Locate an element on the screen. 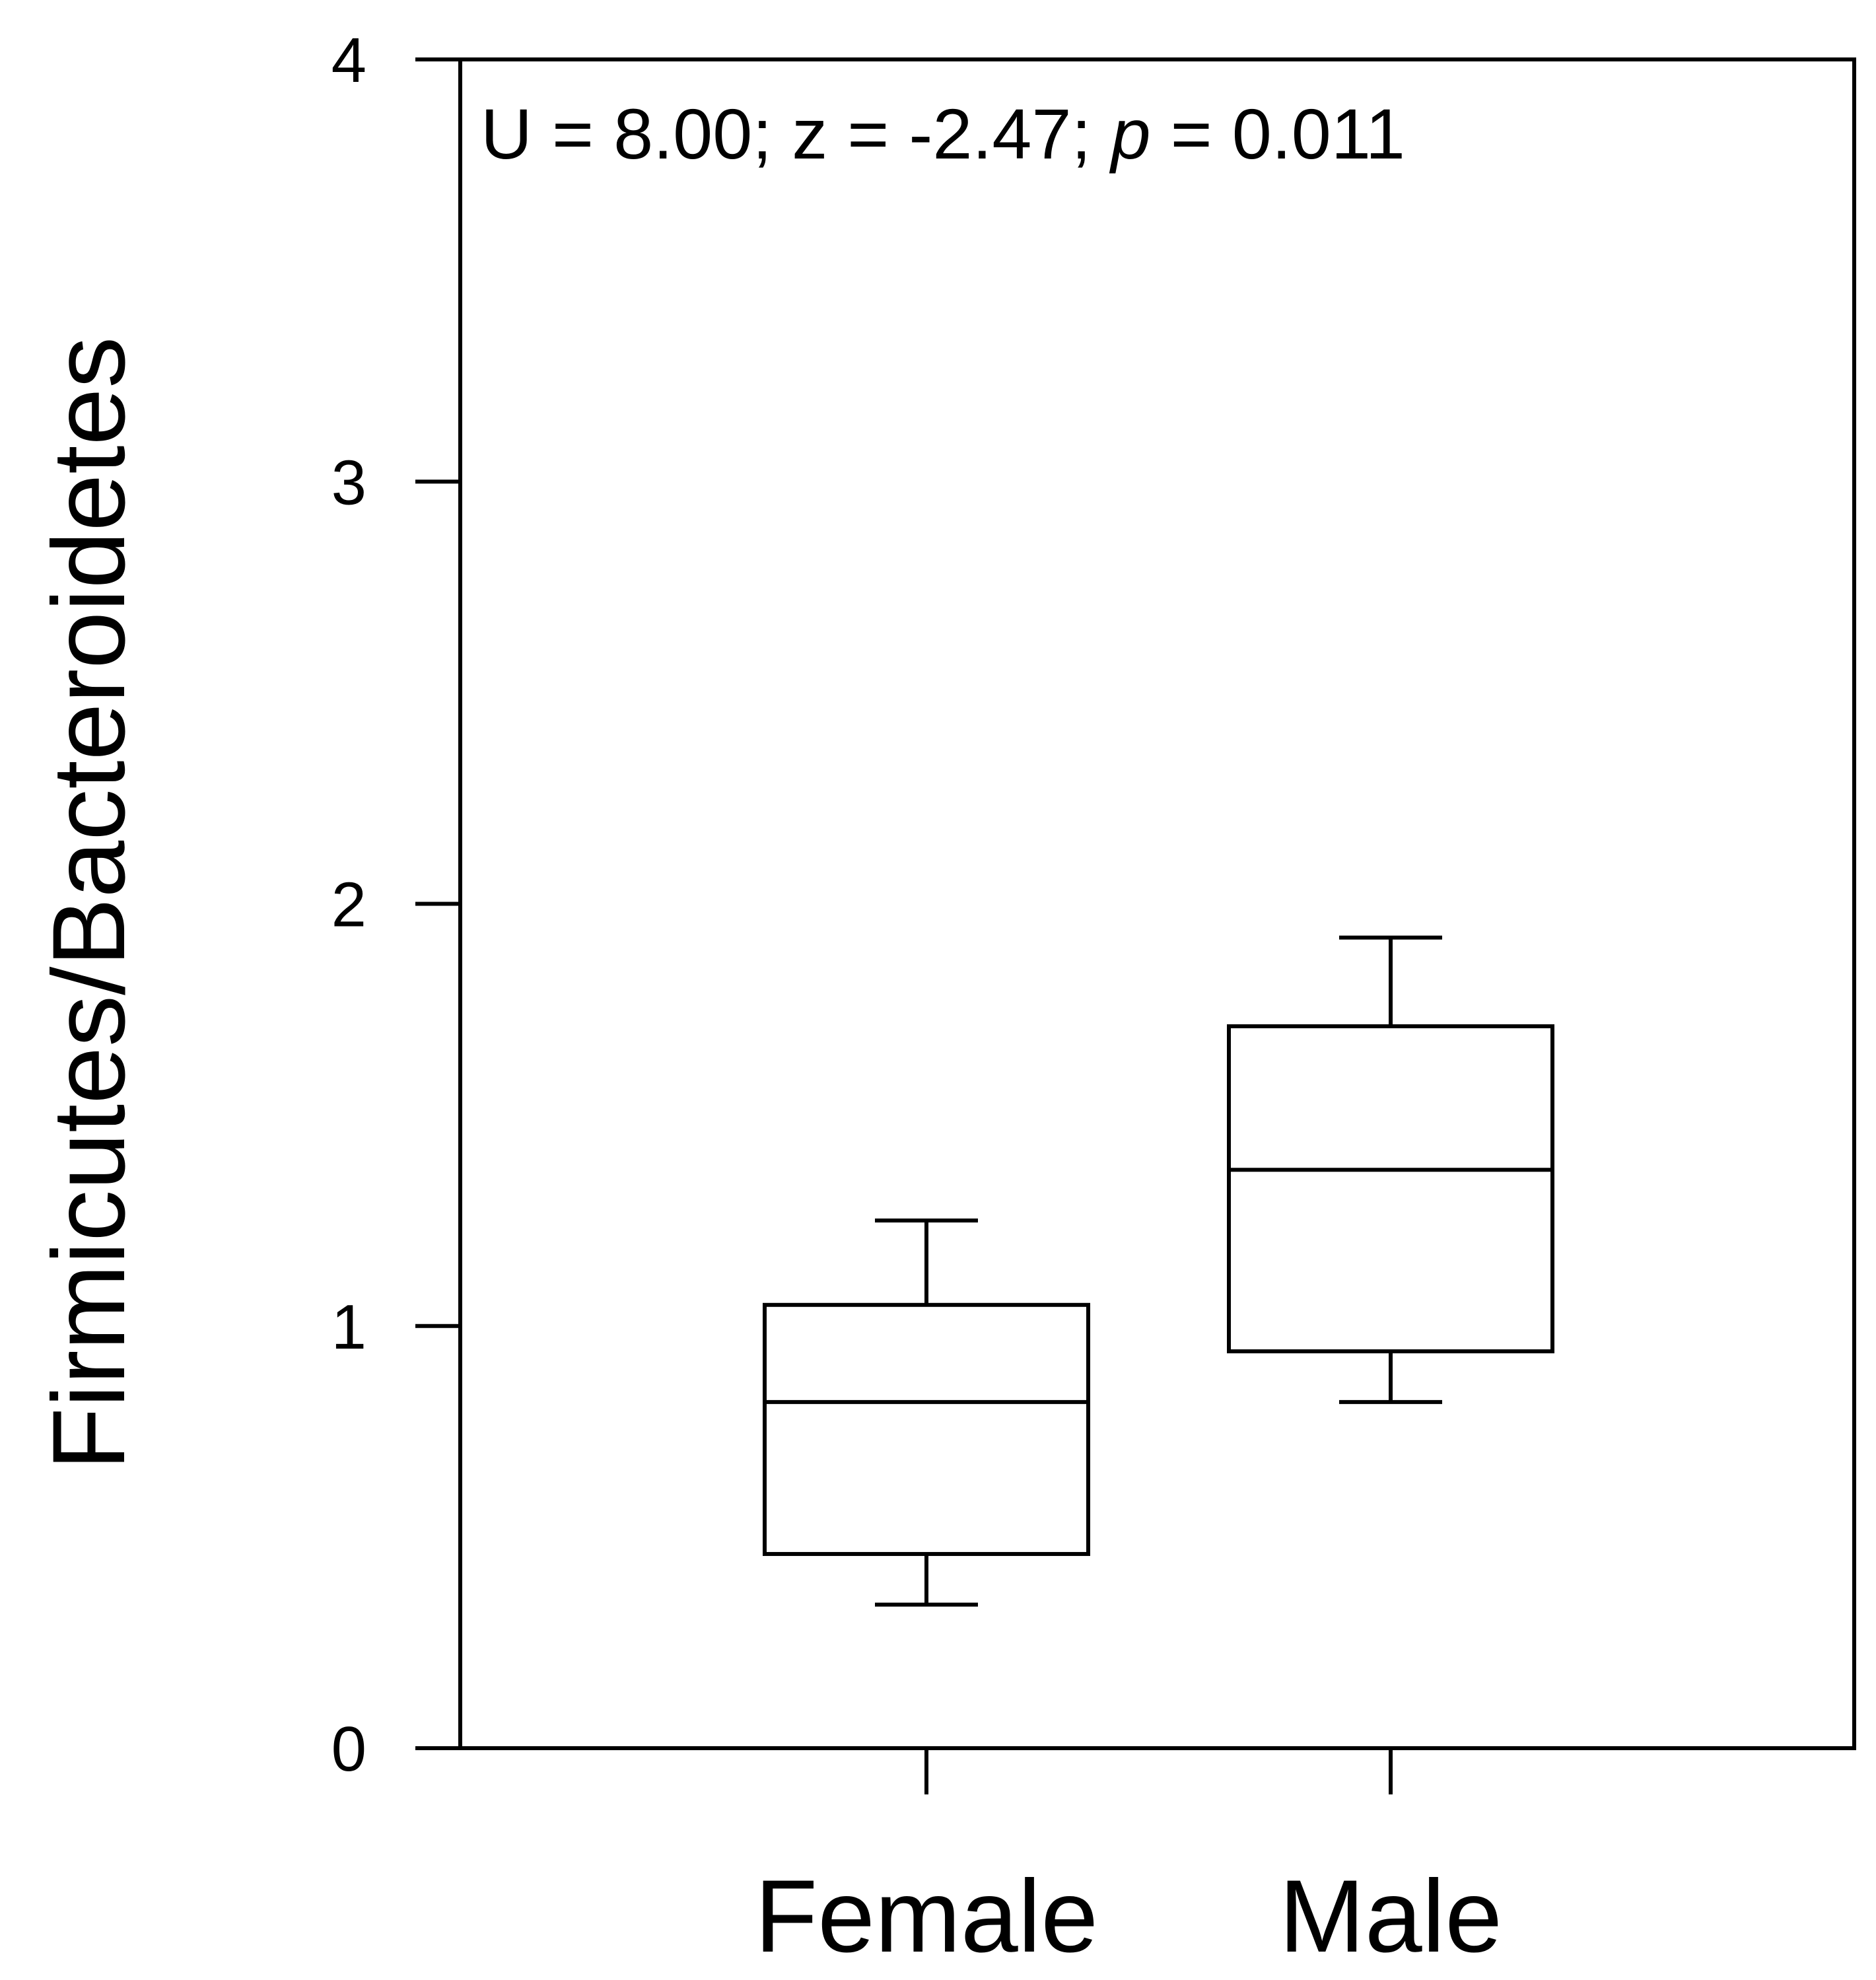 Image resolution: width=1876 pixels, height=1980 pixels. stat-annotation-italic: p is located at coordinates (1130, 134).